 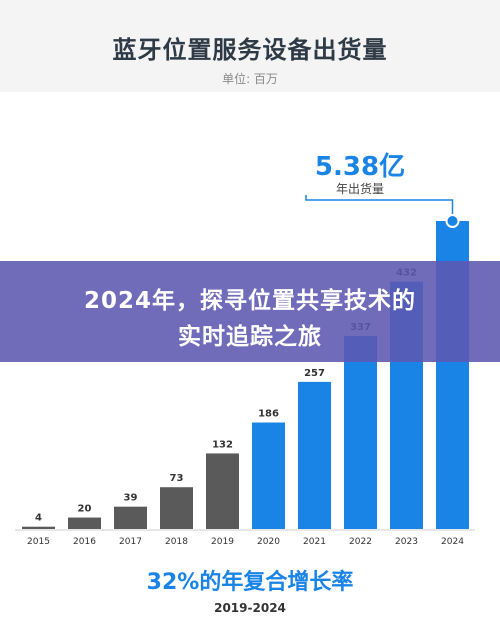 What do you see at coordinates (176, 508) in the screenshot?
I see `bar-2018` at bounding box center [176, 508].